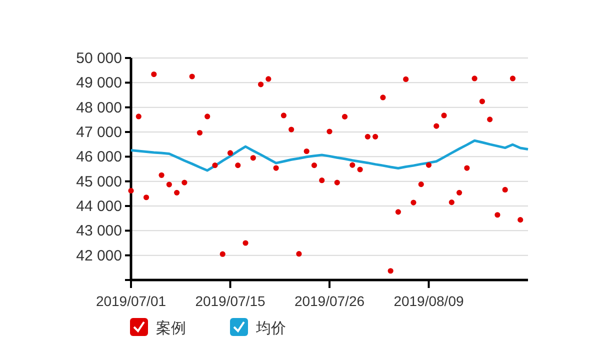  Describe the element at coordinates (99, 107) in the screenshot. I see `y-tick-label: 48 000` at that location.